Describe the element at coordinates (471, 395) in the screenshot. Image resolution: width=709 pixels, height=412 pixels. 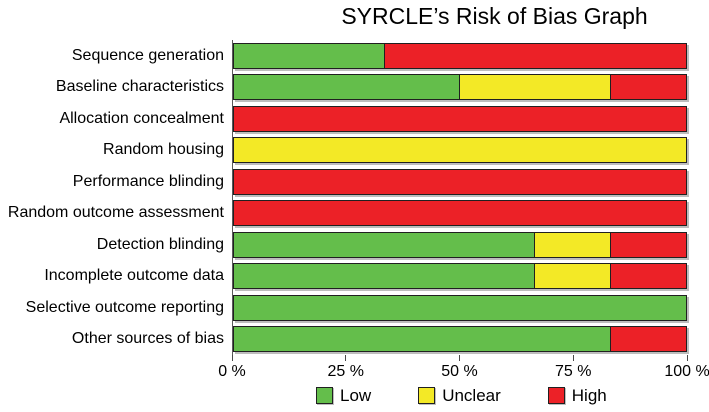
I see `legend-label: Unclear` at that location.